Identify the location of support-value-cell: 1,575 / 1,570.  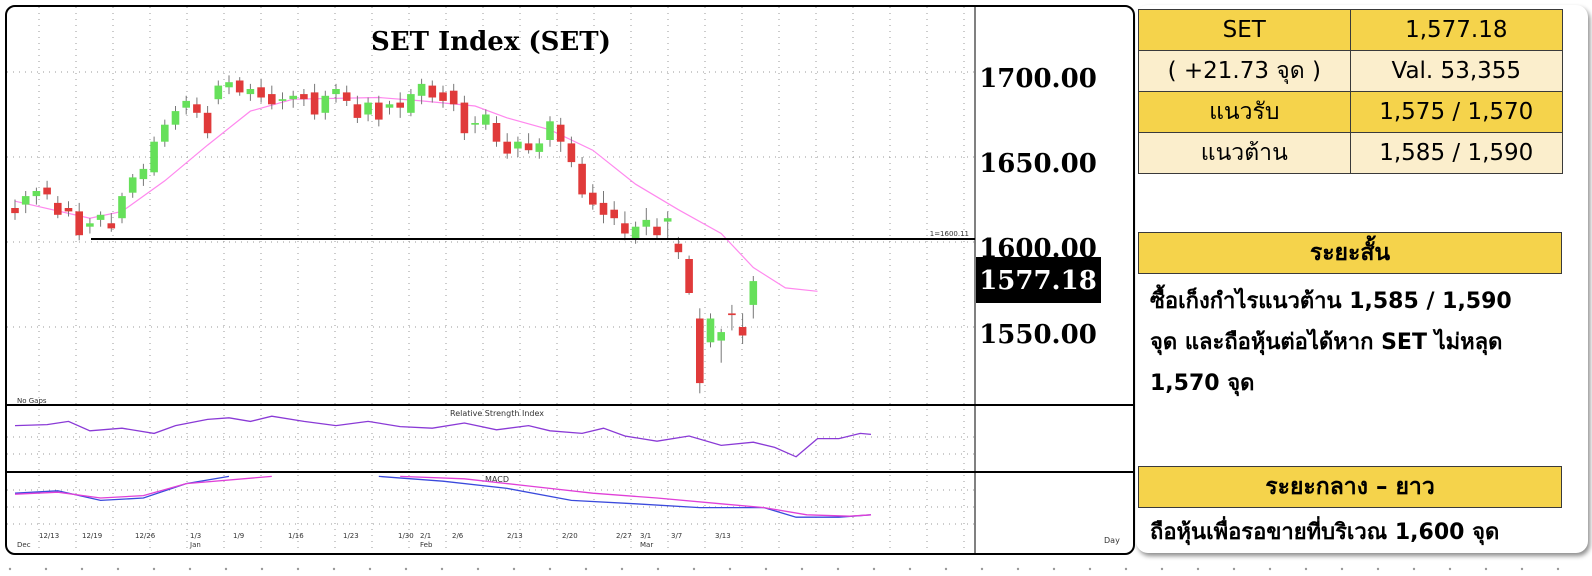
(1456, 112).